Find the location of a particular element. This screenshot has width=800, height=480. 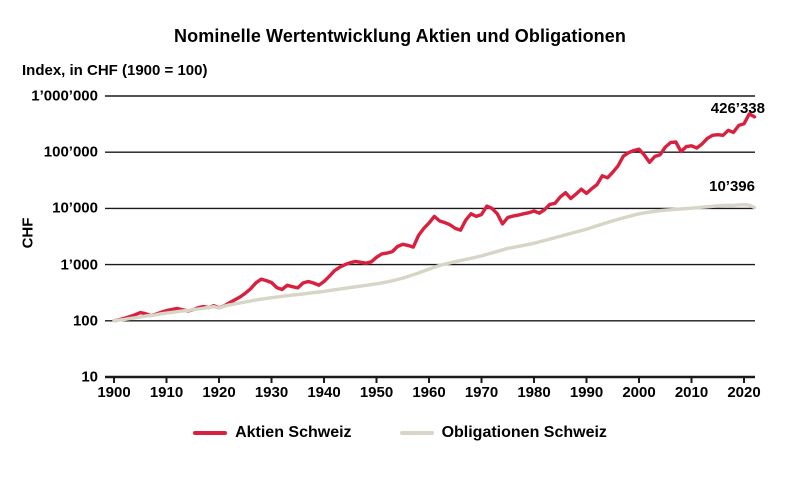

y-tick-label: 10’000 is located at coordinates (75, 208).